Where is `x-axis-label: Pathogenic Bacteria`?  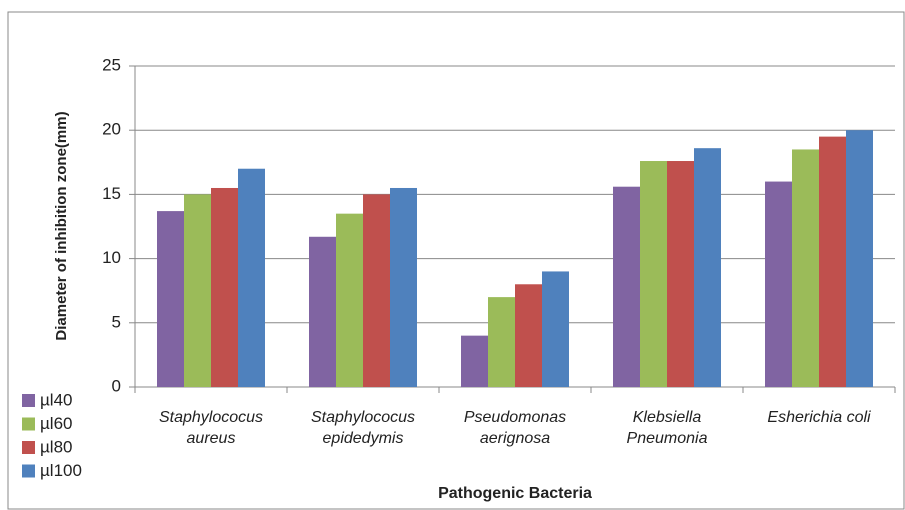 x-axis-label: Pathogenic Bacteria is located at coordinates (515, 493).